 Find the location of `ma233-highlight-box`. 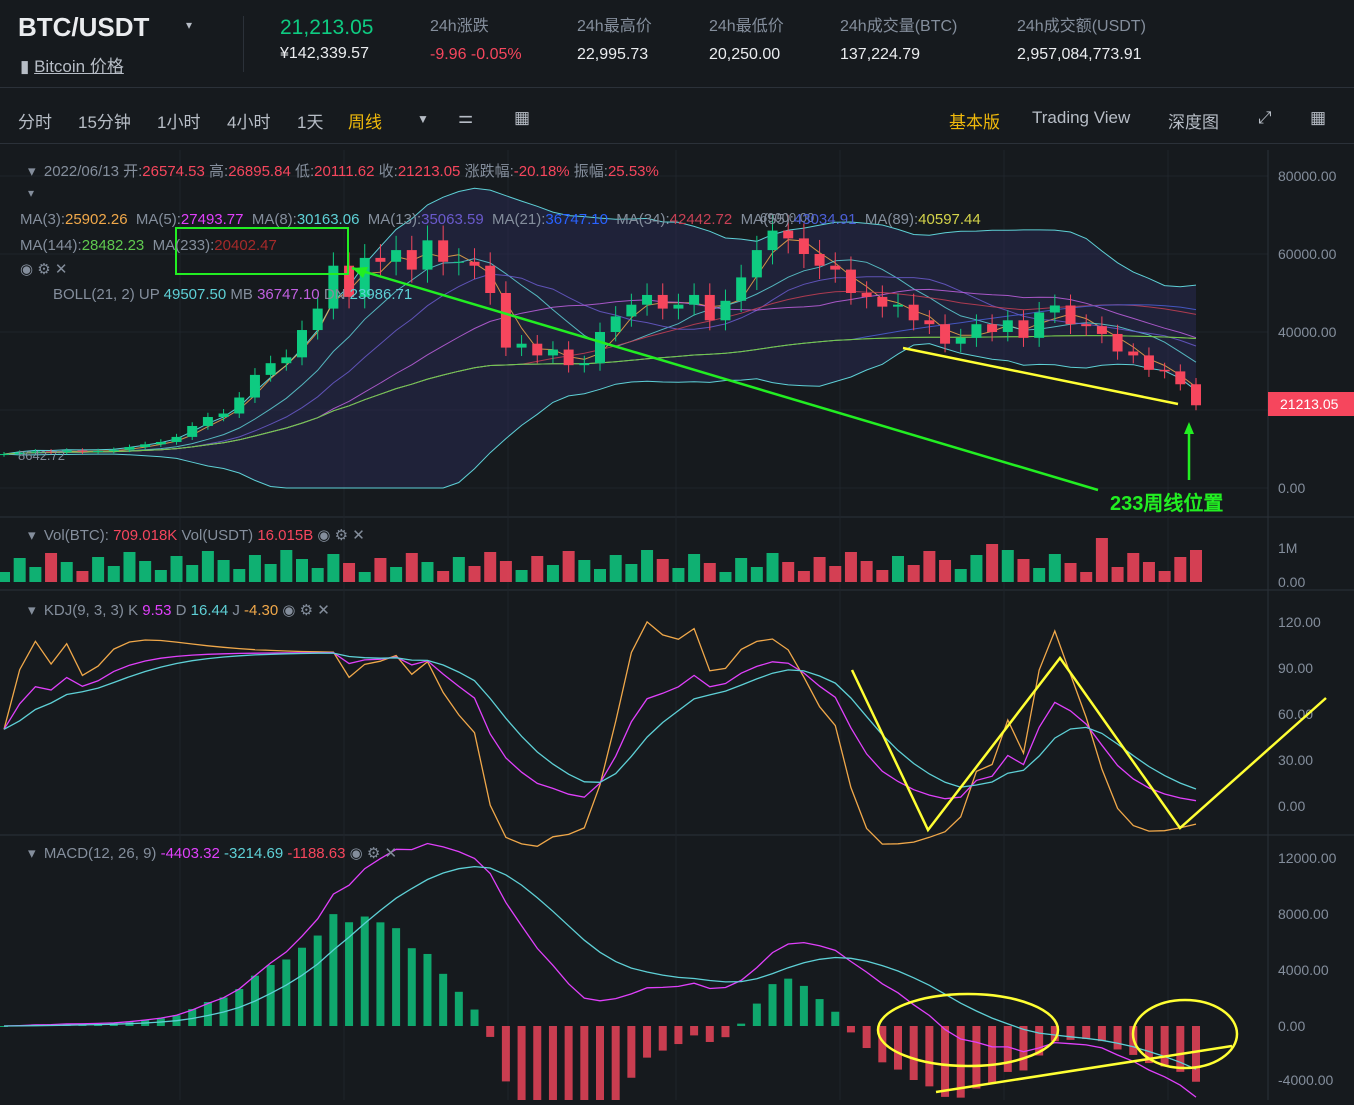

ma233-highlight-box is located at coordinates (262, 251).